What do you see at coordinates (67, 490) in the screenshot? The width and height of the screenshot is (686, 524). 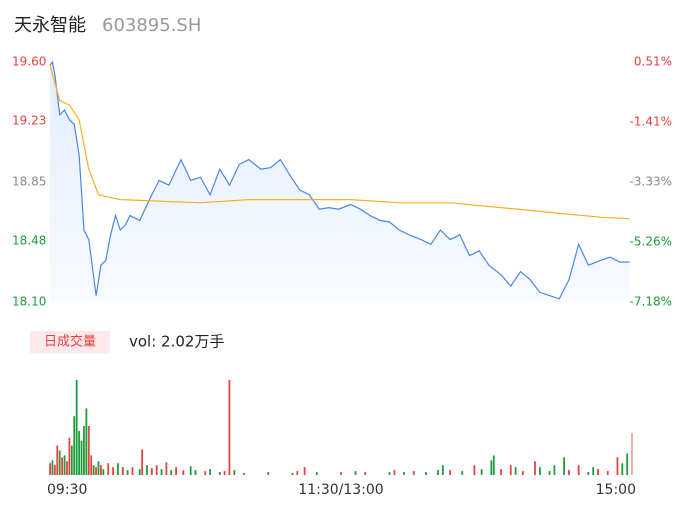 I see `x-tick-label: 09:30` at bounding box center [67, 490].